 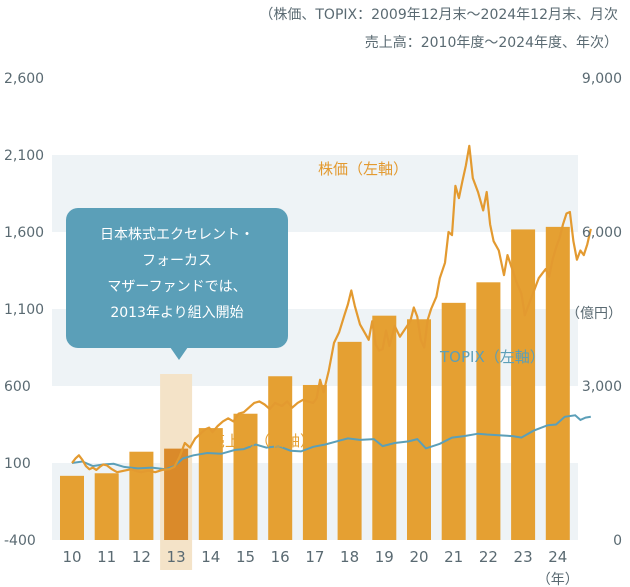 I want to click on x-tick-label: 14, so click(x=210, y=557).